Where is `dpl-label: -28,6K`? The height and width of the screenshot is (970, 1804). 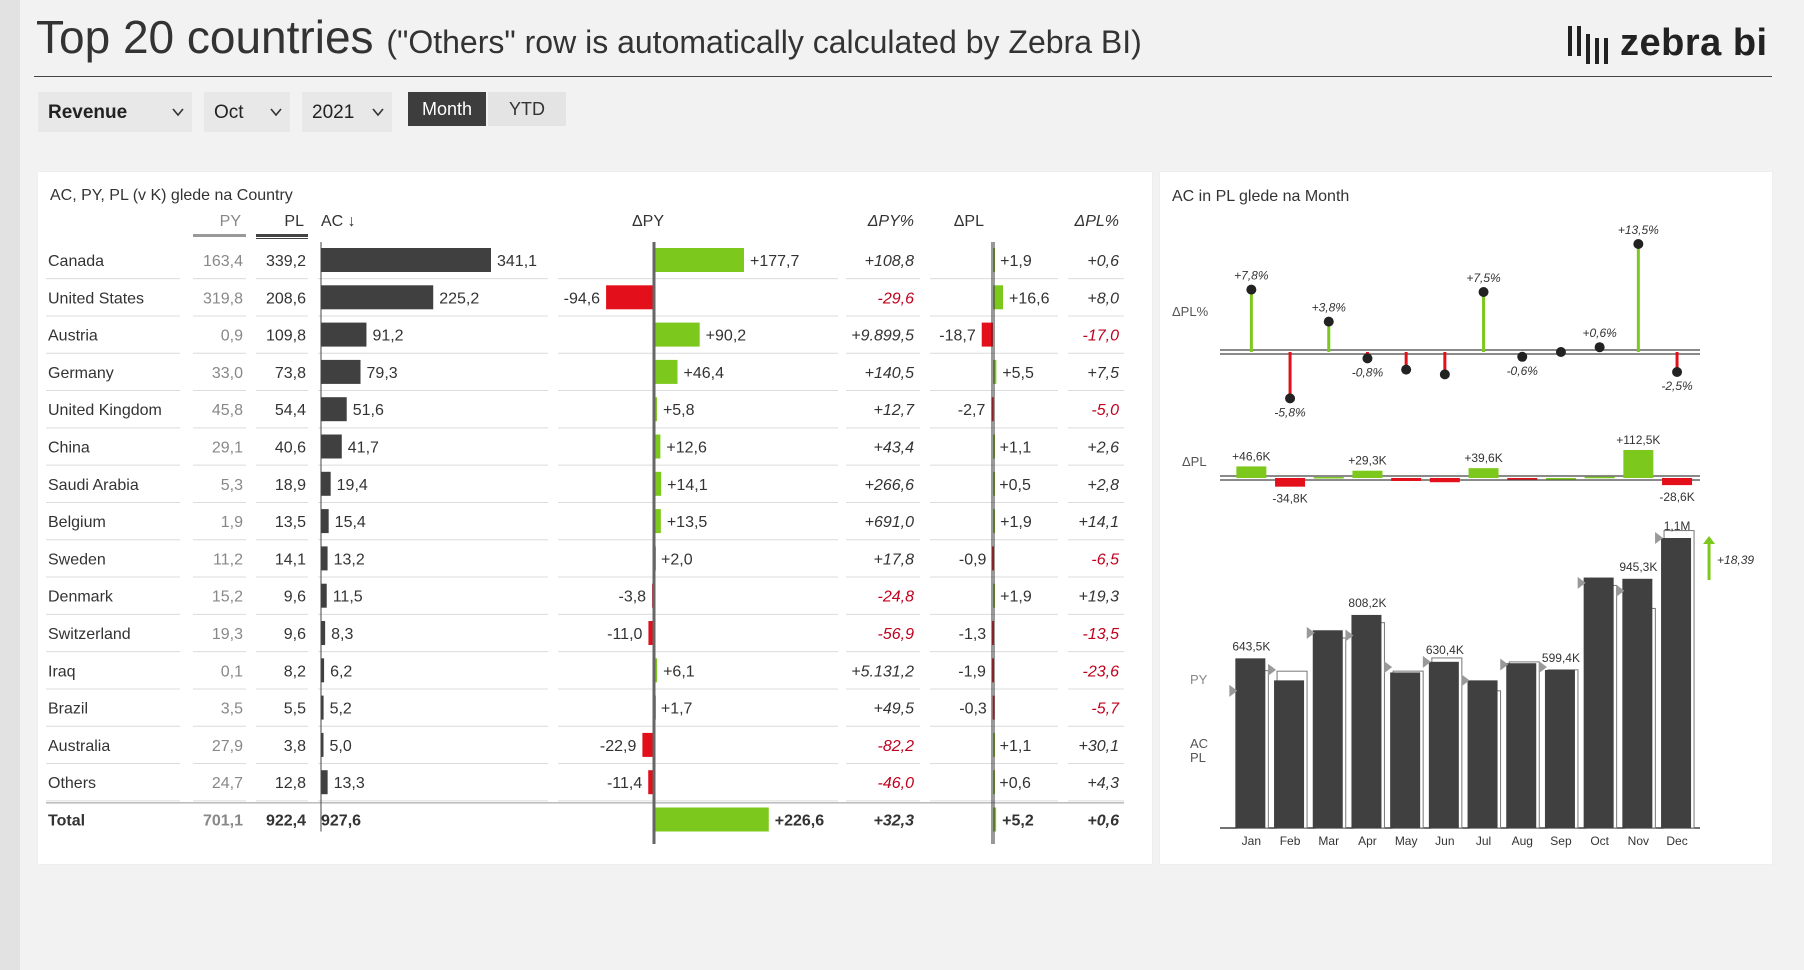 dpl-label: -28,6K is located at coordinates (1676, 497).